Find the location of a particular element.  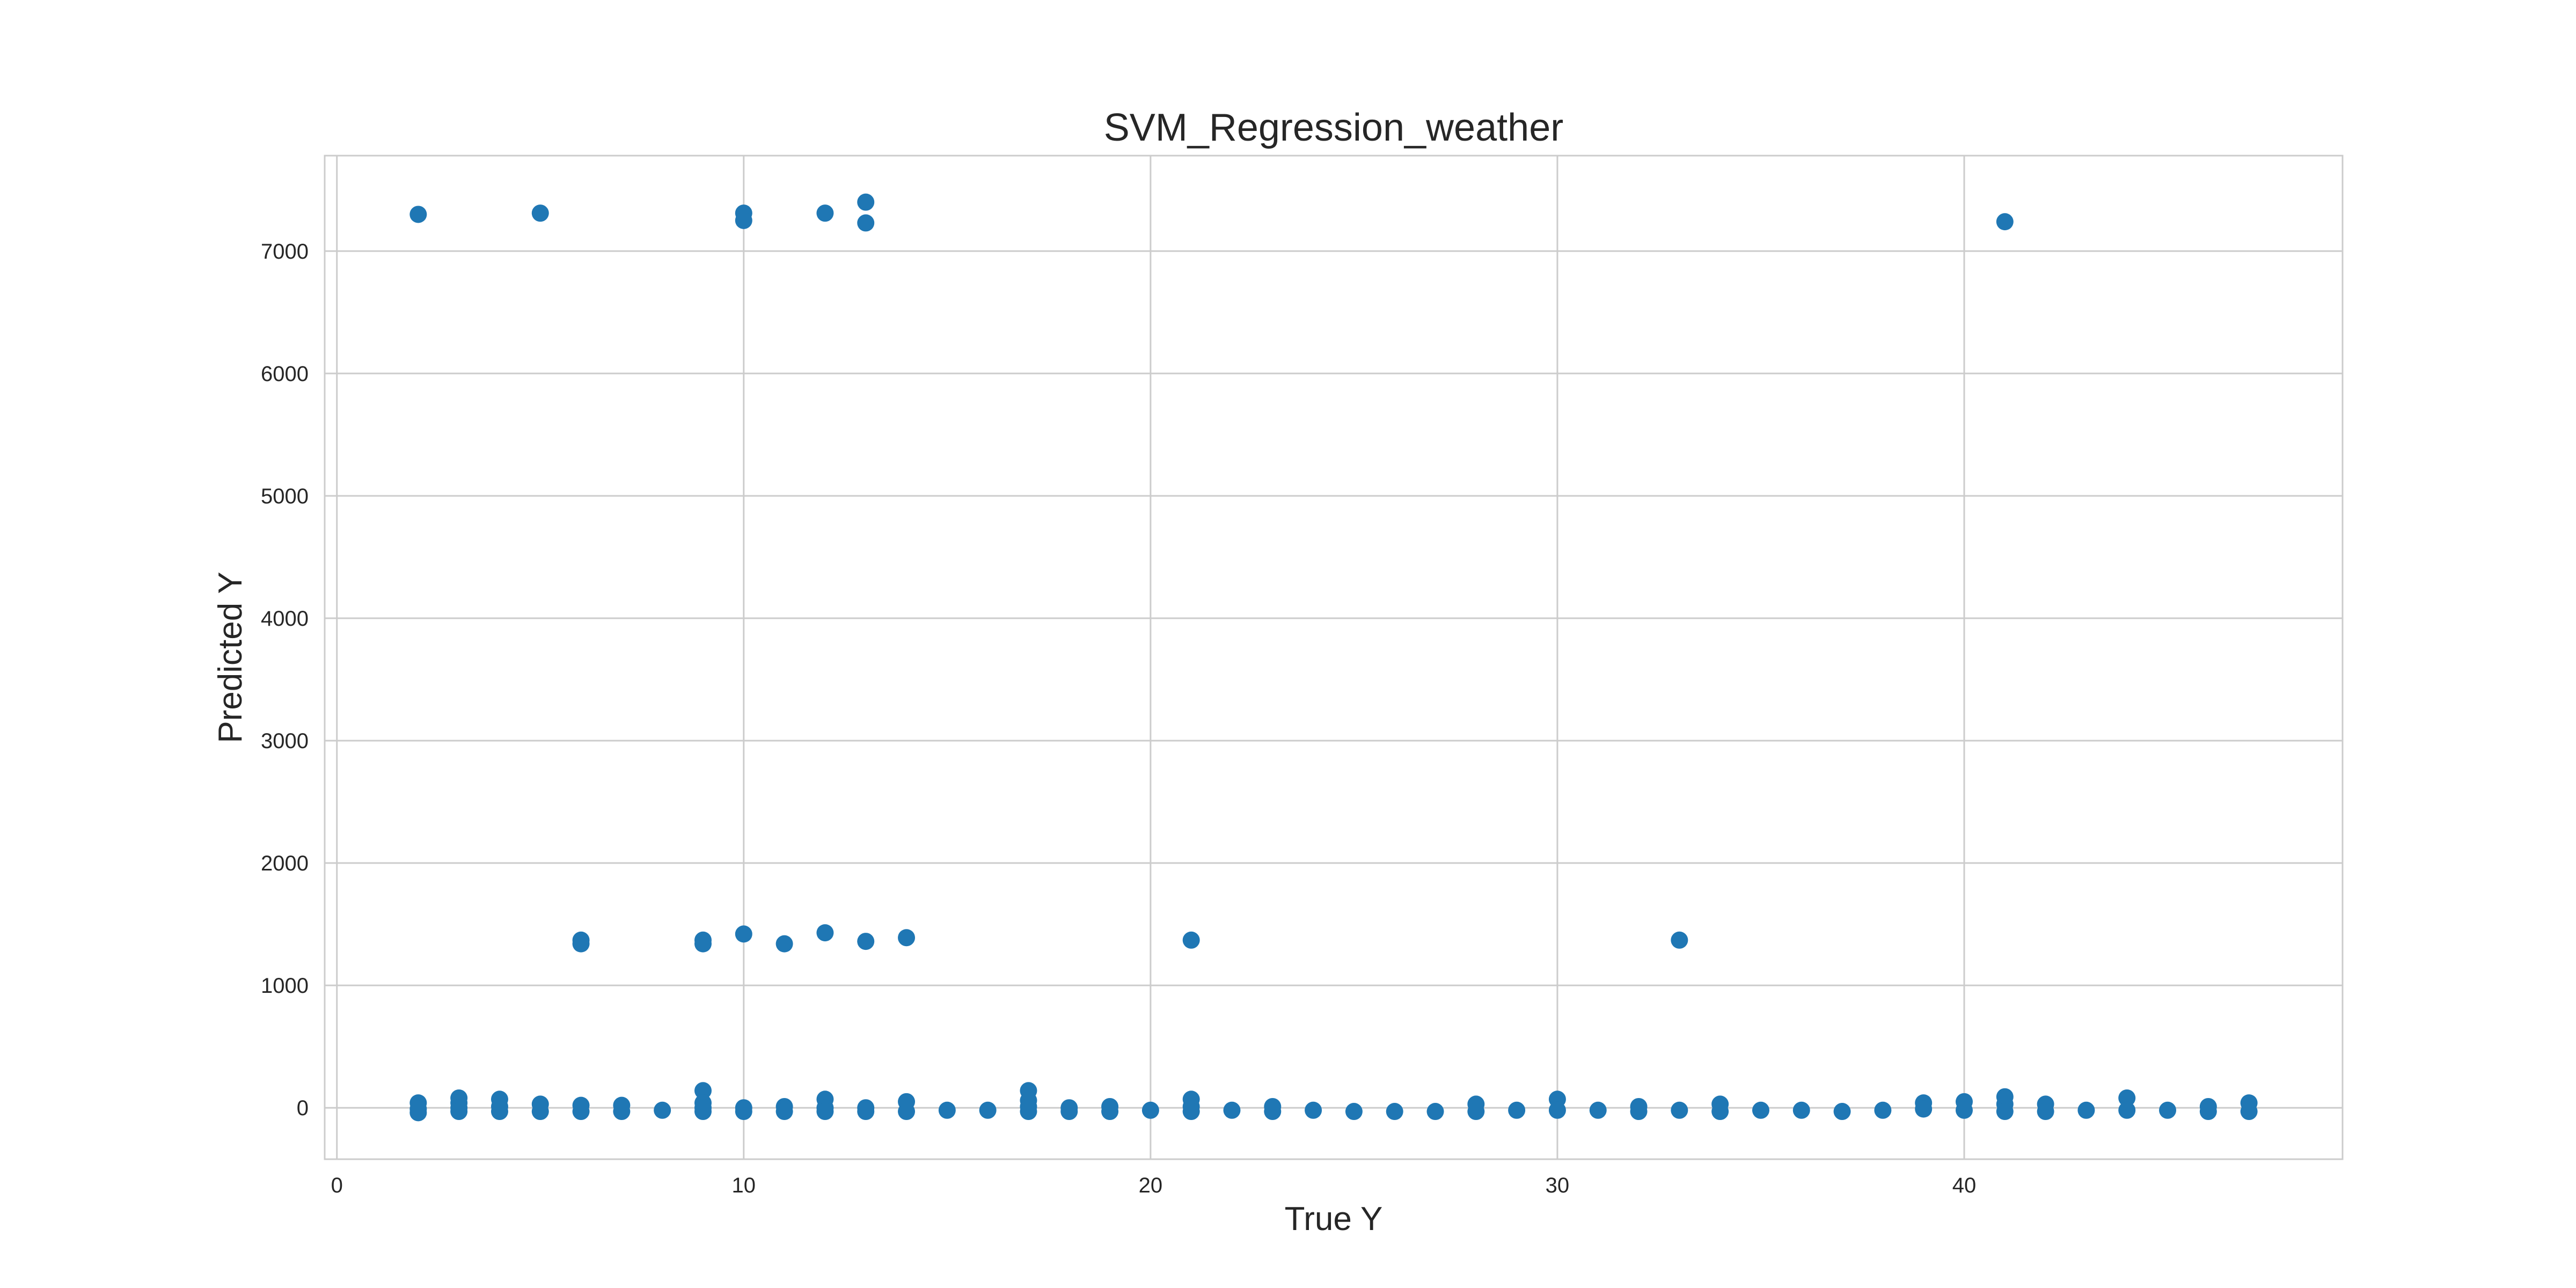

y-tick-label: 3000 is located at coordinates (285, 741).